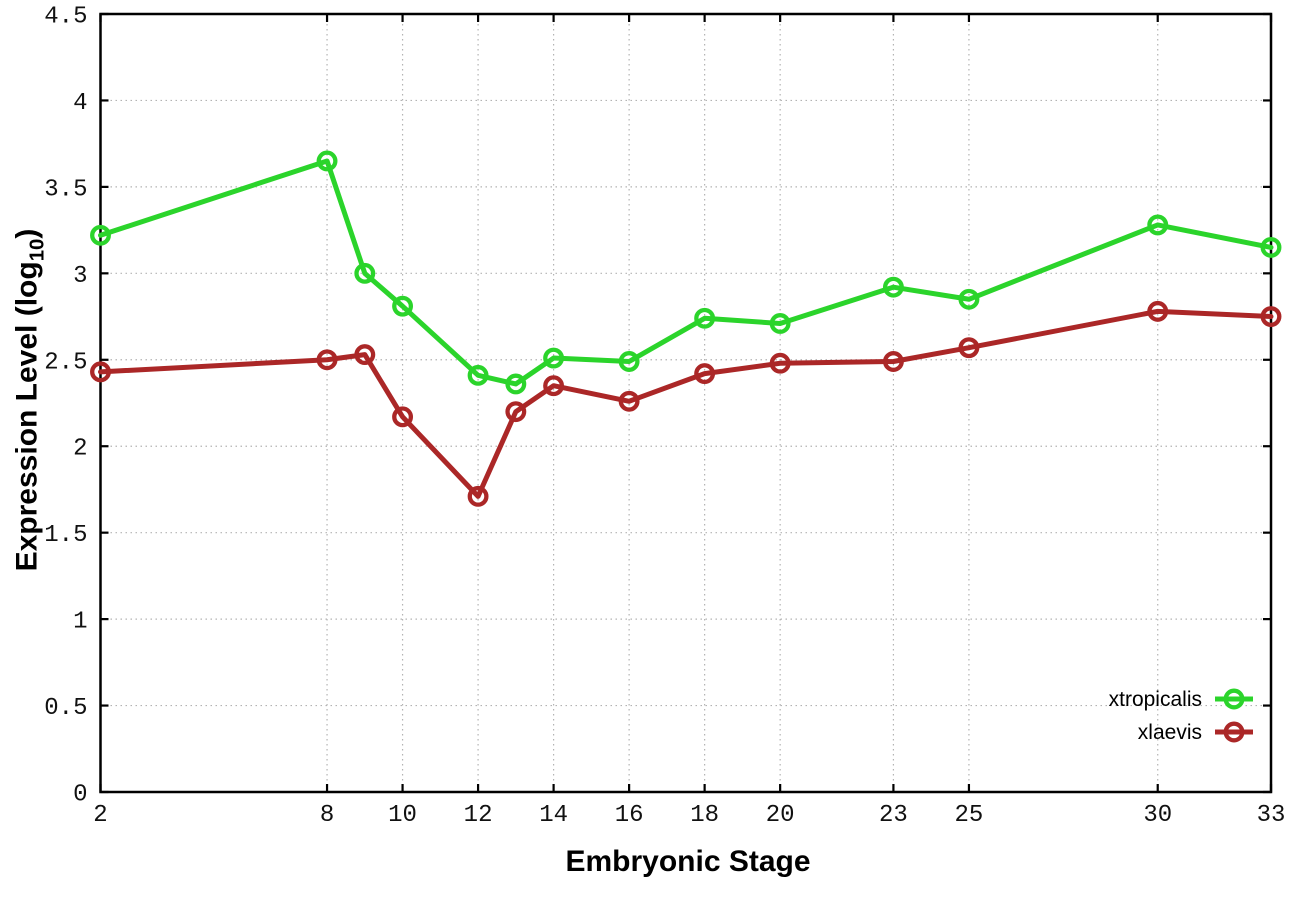 This screenshot has height=907, width=1296. Describe the element at coordinates (1157, 815) in the screenshot. I see `x-tick-label: 30` at that location.